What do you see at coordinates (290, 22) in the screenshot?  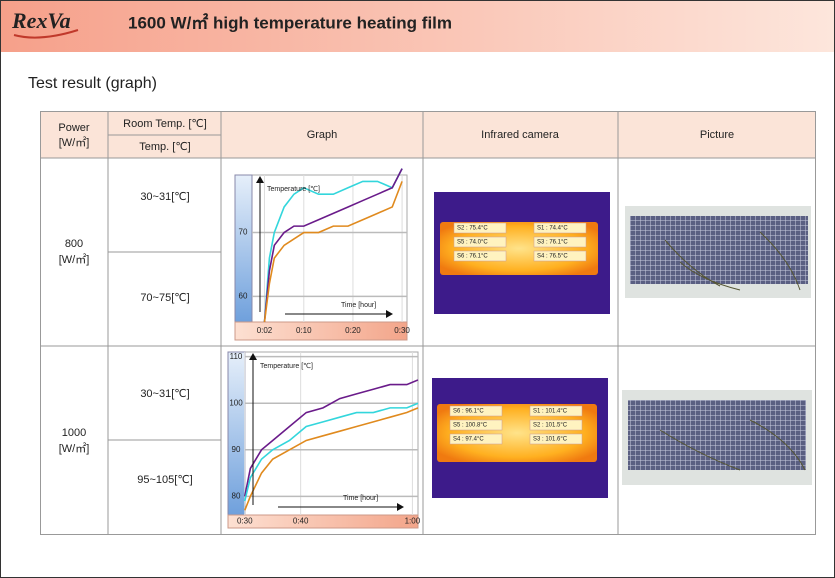 I see `header-title: 1600 W/㎡ high temperature heating film` at bounding box center [290, 22].